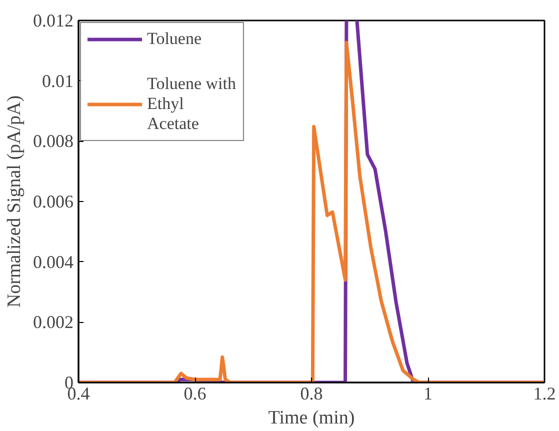  Describe the element at coordinates (195, 394) in the screenshot. I see `x-tick-label: 0.6` at that location.